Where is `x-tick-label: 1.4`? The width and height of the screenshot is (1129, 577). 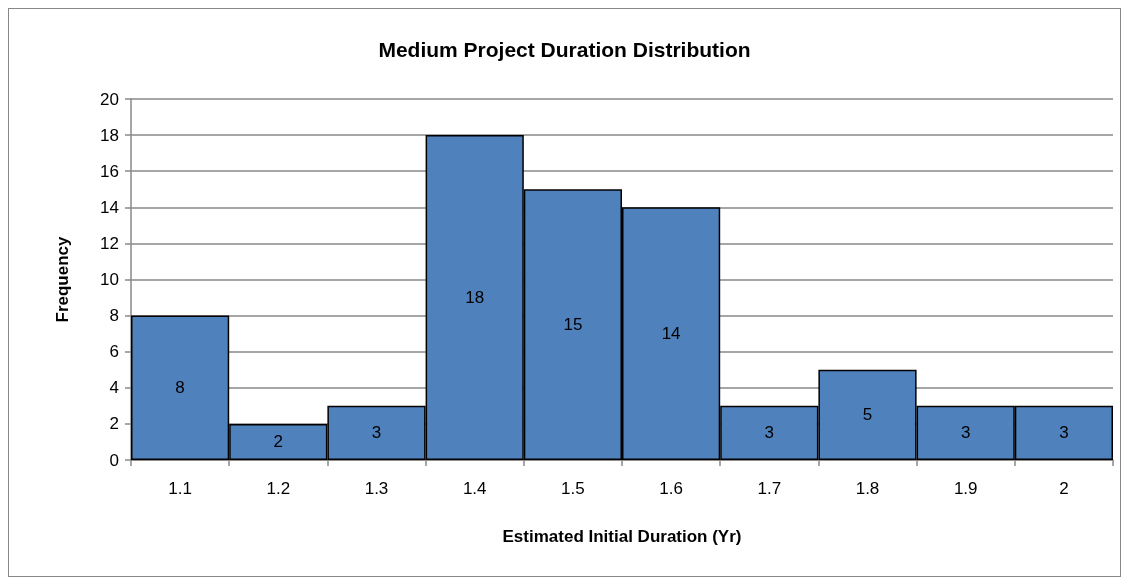 x-tick-label: 1.4 is located at coordinates (474, 488).